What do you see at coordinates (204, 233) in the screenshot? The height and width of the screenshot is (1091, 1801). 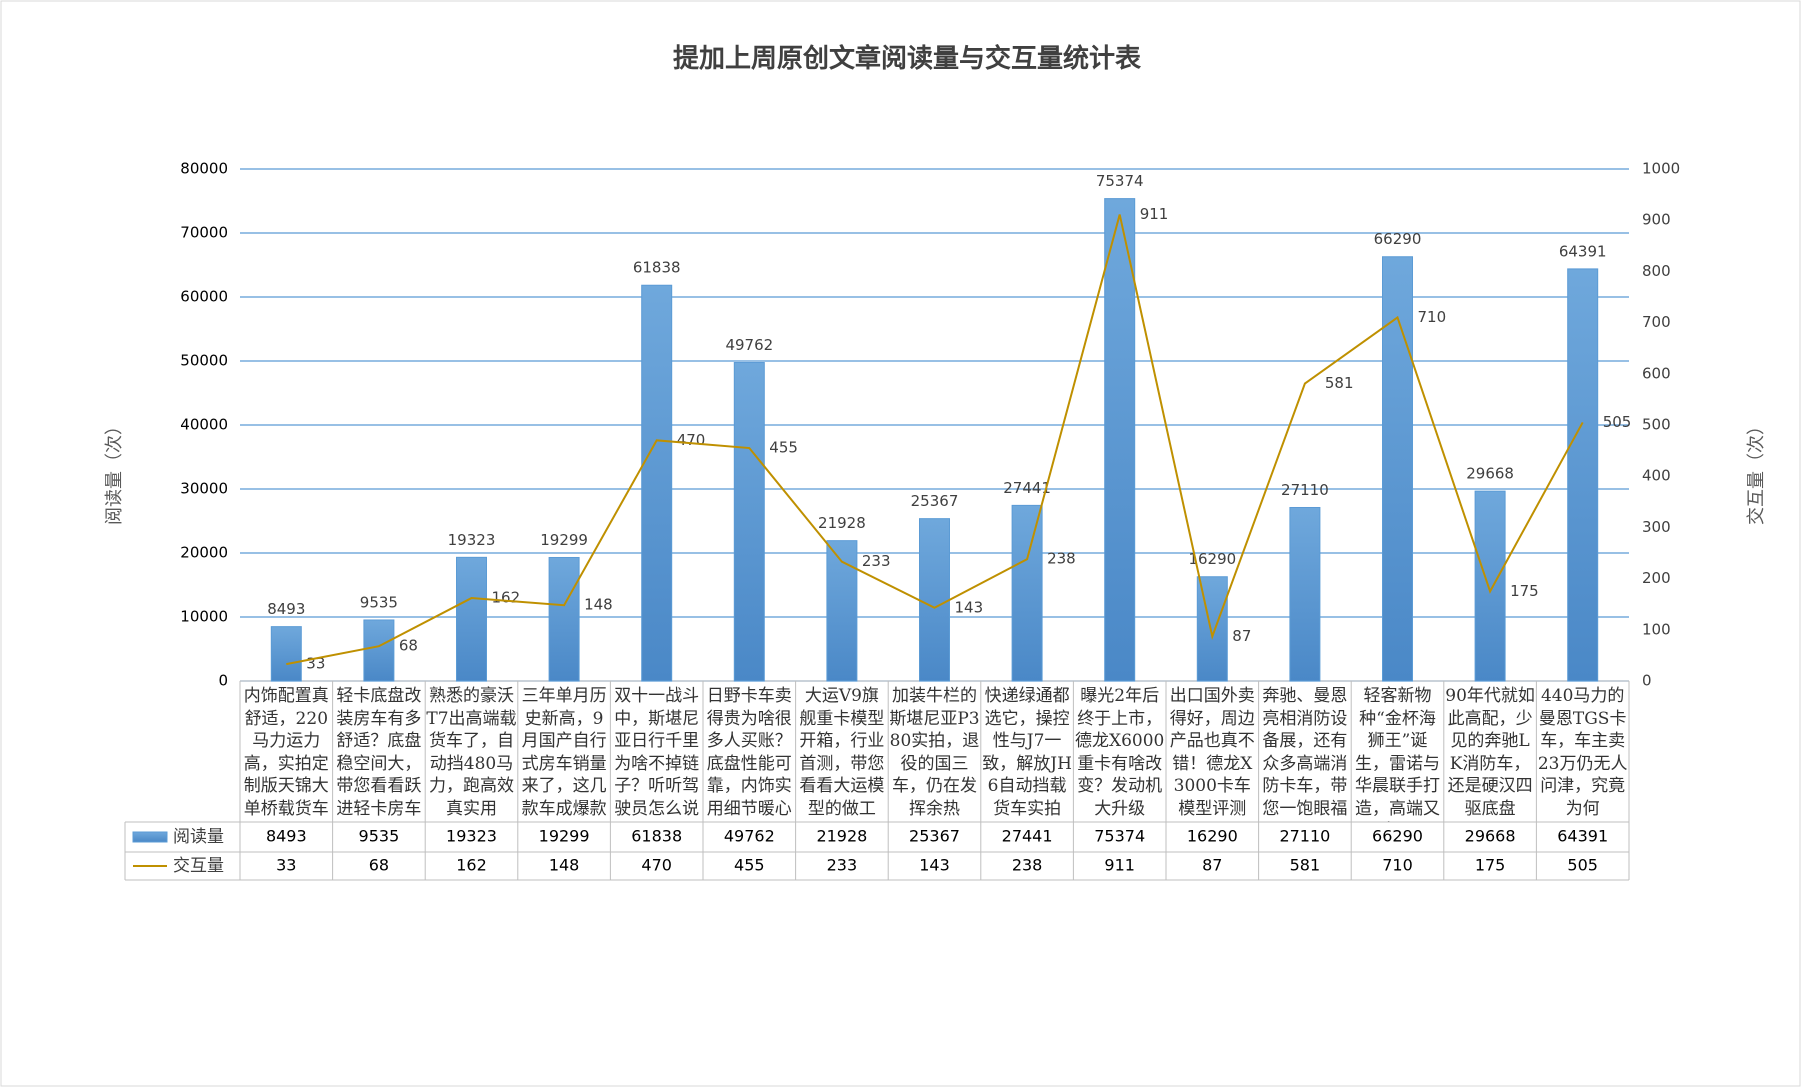 I see `y-tick-label: 70000` at bounding box center [204, 233].